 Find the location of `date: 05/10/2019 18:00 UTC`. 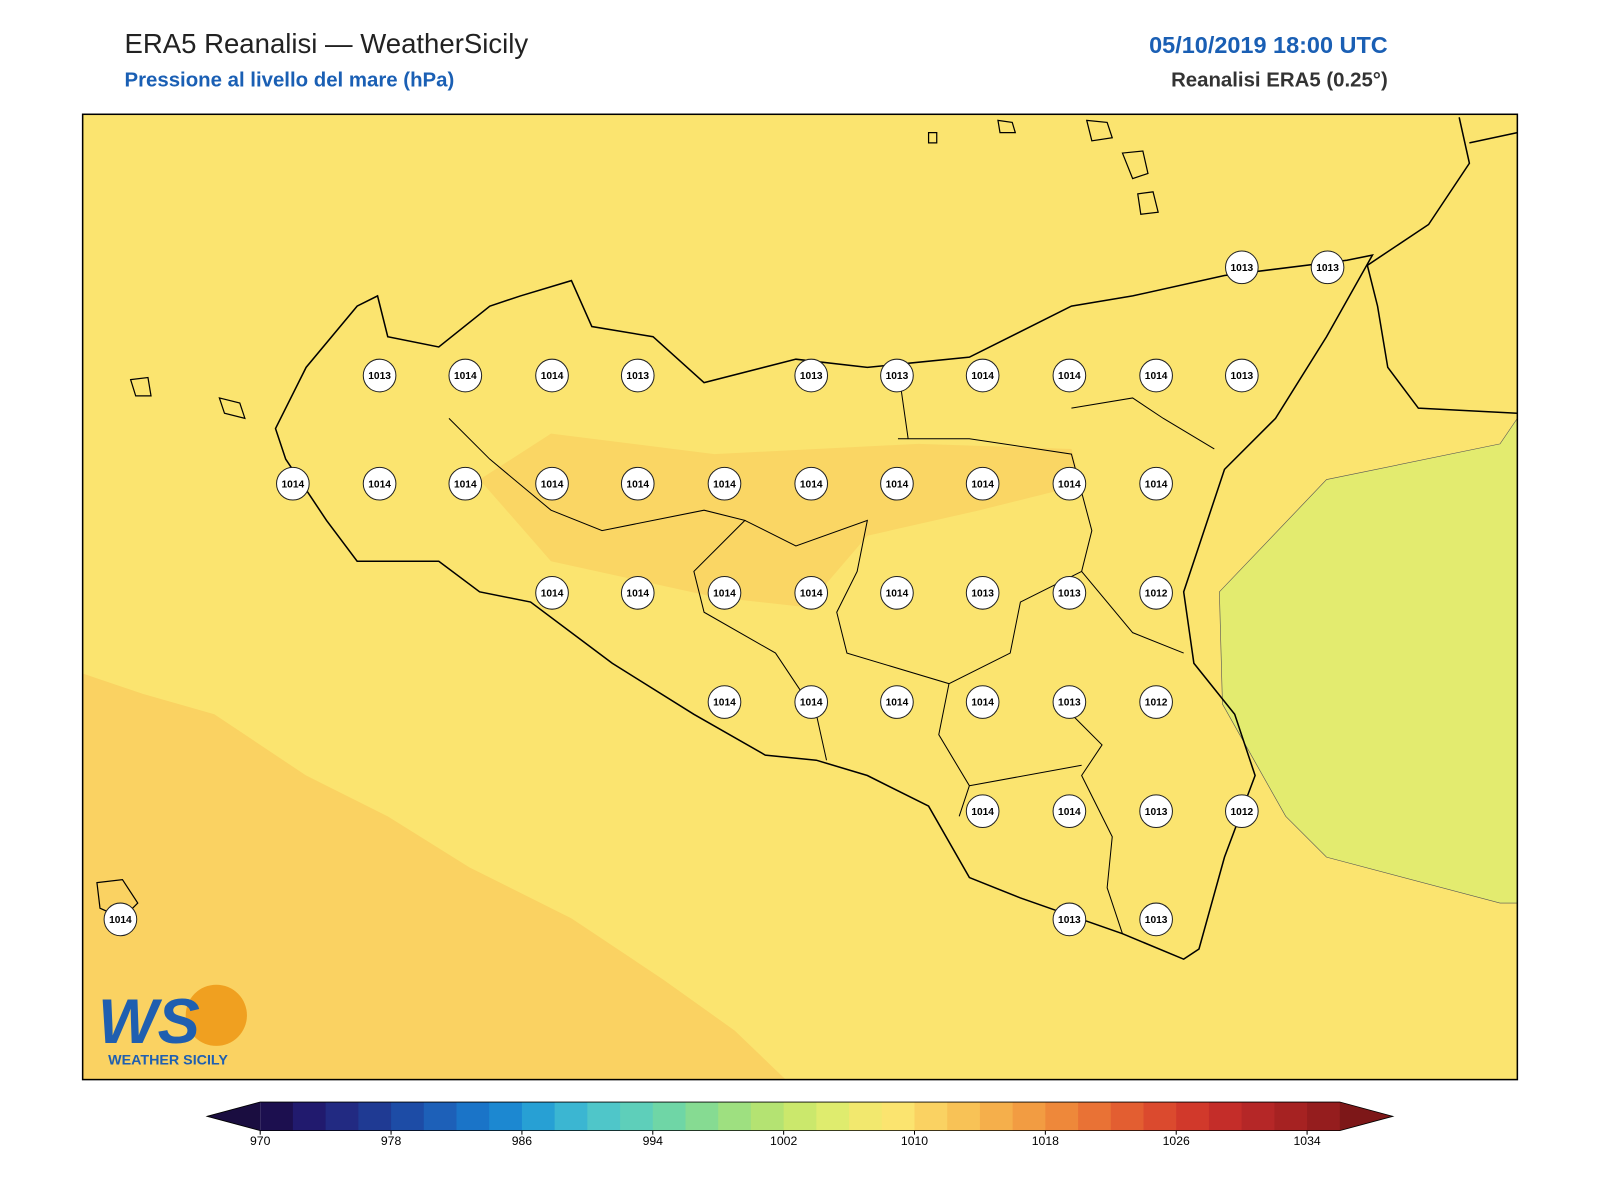

date: 05/10/2019 18:00 UTC is located at coordinates (1268, 45).